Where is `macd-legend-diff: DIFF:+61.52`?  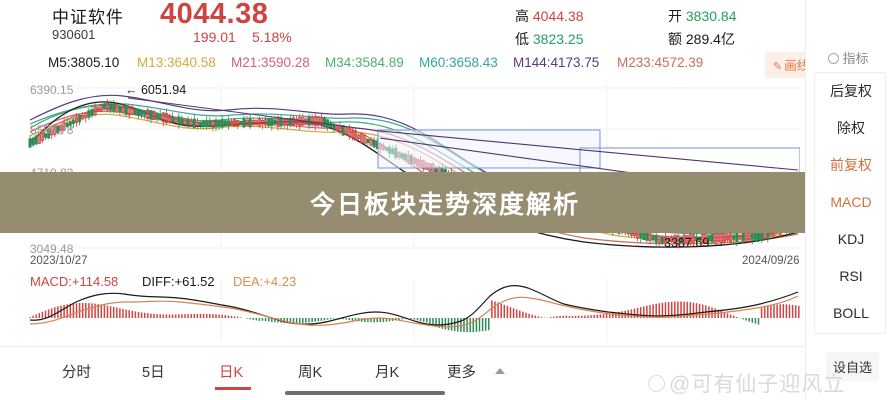 macd-legend-diff: DIFF:+61.52 is located at coordinates (178, 281).